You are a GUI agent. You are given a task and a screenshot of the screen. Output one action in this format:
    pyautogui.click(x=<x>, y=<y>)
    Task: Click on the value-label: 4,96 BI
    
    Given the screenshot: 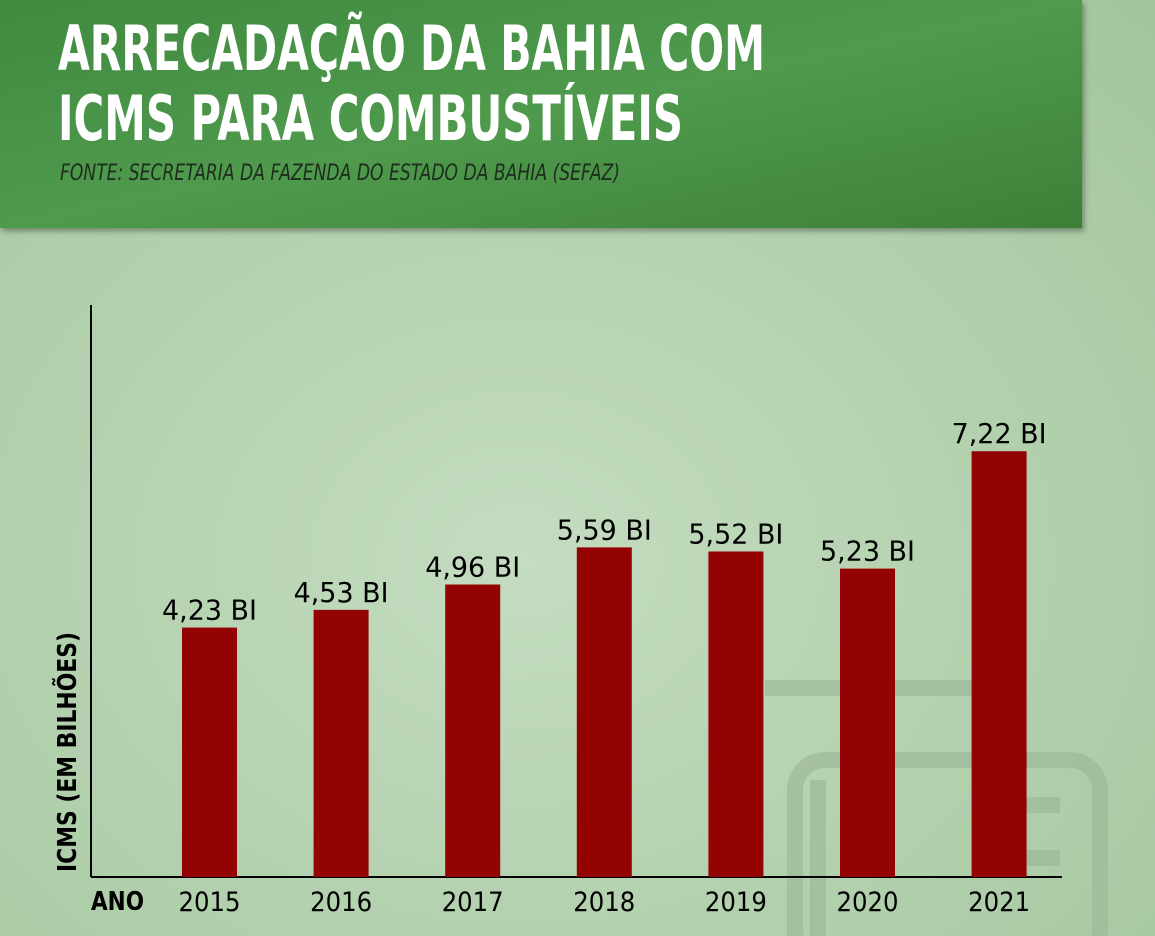 What is the action you would take?
    pyautogui.click(x=472, y=567)
    